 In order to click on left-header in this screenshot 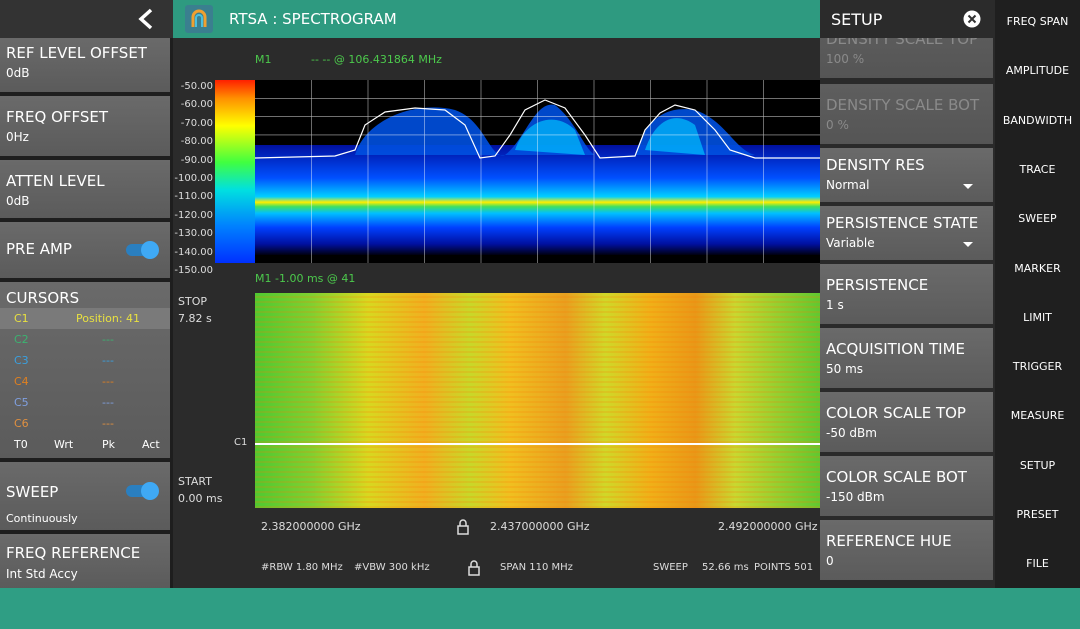, I will do `click(86, 19)`.